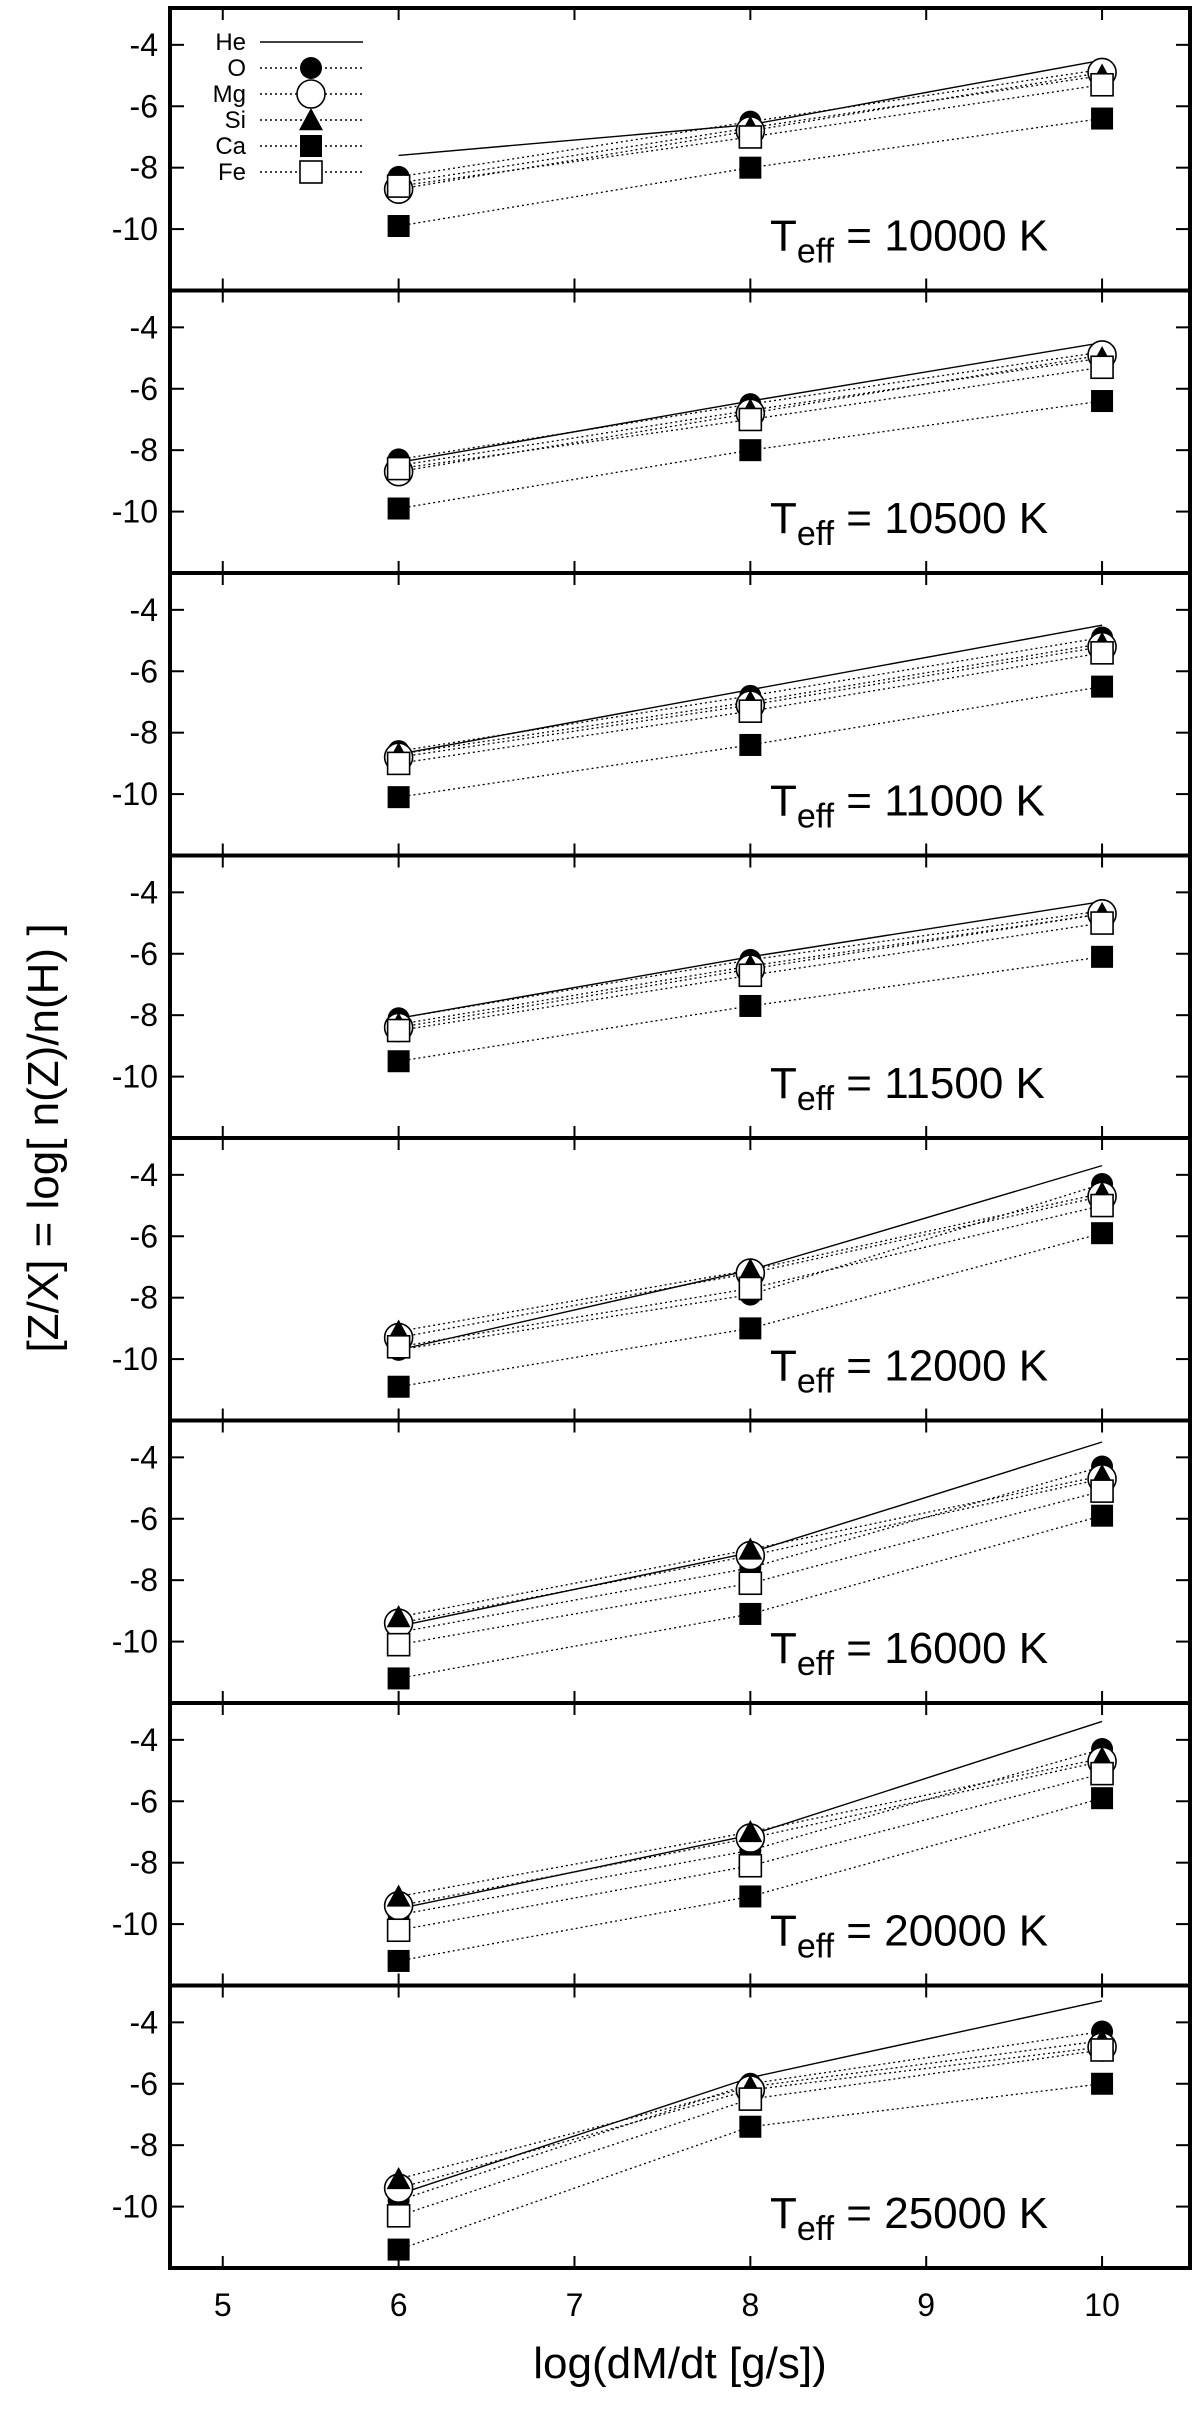 This screenshot has width=1200, height=2424. Describe the element at coordinates (229, 94) in the screenshot. I see `legend-label: Mg` at that location.